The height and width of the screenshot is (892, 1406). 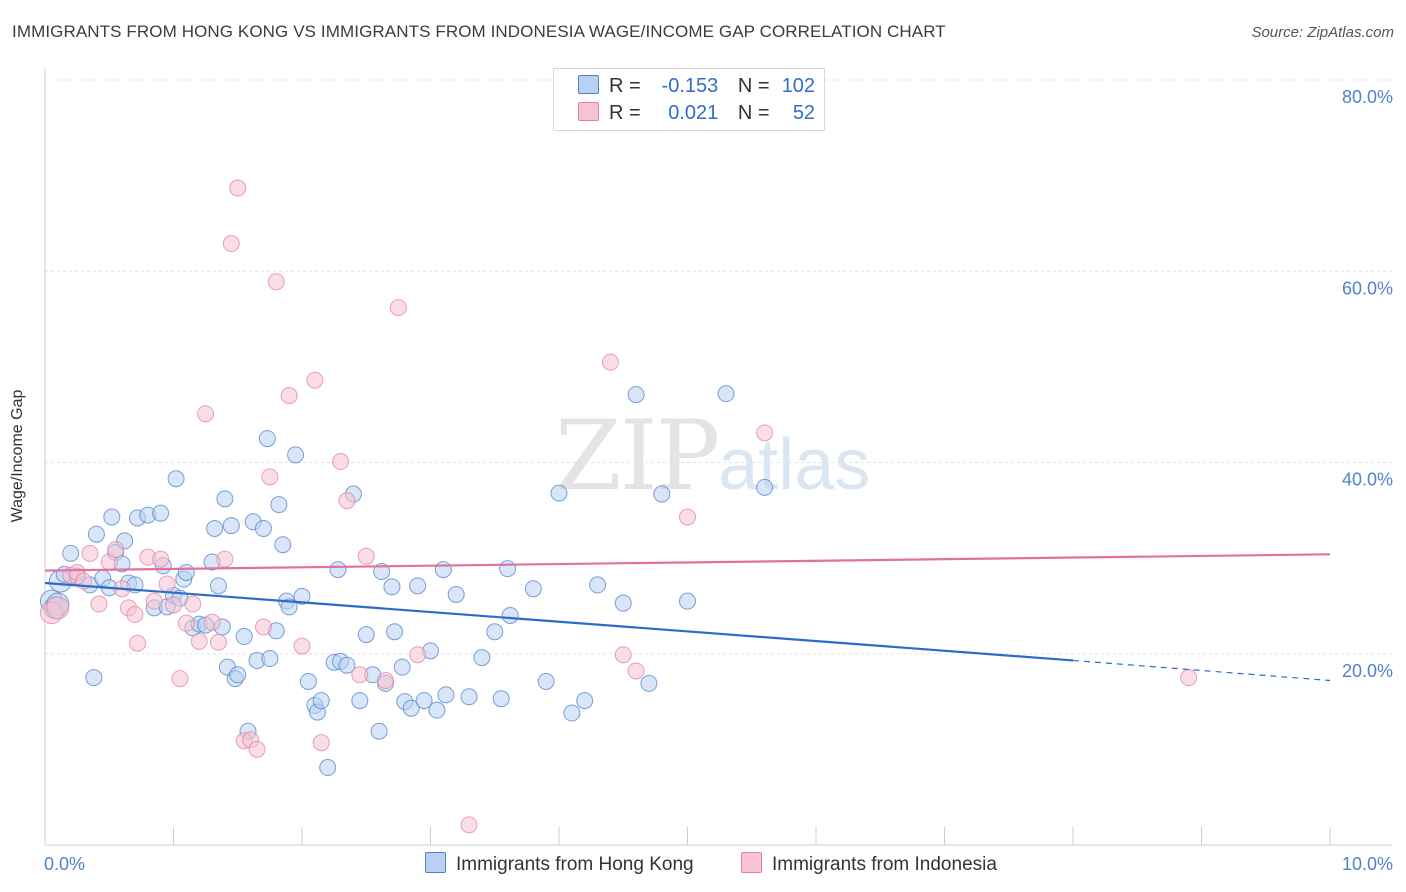 I want to click on y-tick-label: 40.0%, so click(x=1367, y=480).